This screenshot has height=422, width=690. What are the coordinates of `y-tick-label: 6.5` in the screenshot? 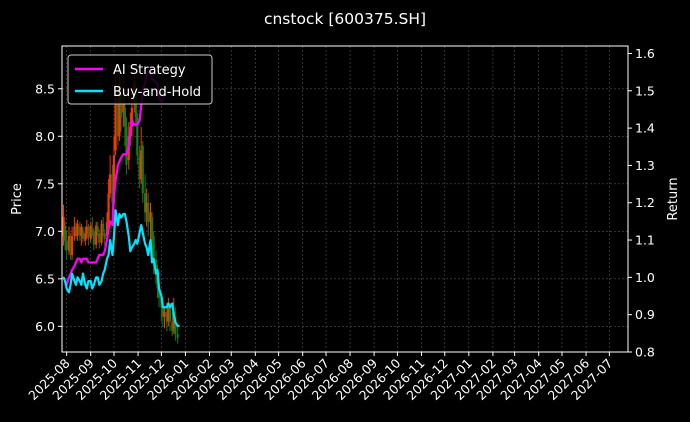 It's located at (45, 278).